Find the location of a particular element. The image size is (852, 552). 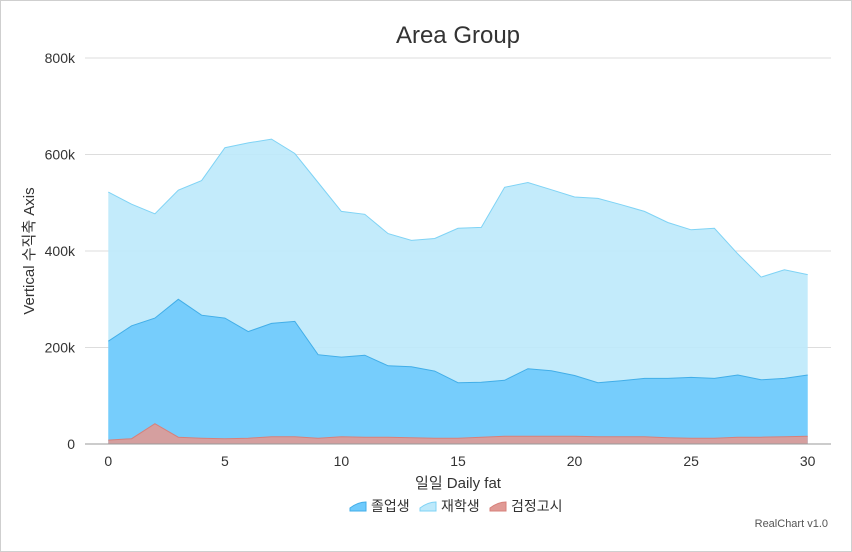

y-tick-label: 600k is located at coordinates (60, 155).